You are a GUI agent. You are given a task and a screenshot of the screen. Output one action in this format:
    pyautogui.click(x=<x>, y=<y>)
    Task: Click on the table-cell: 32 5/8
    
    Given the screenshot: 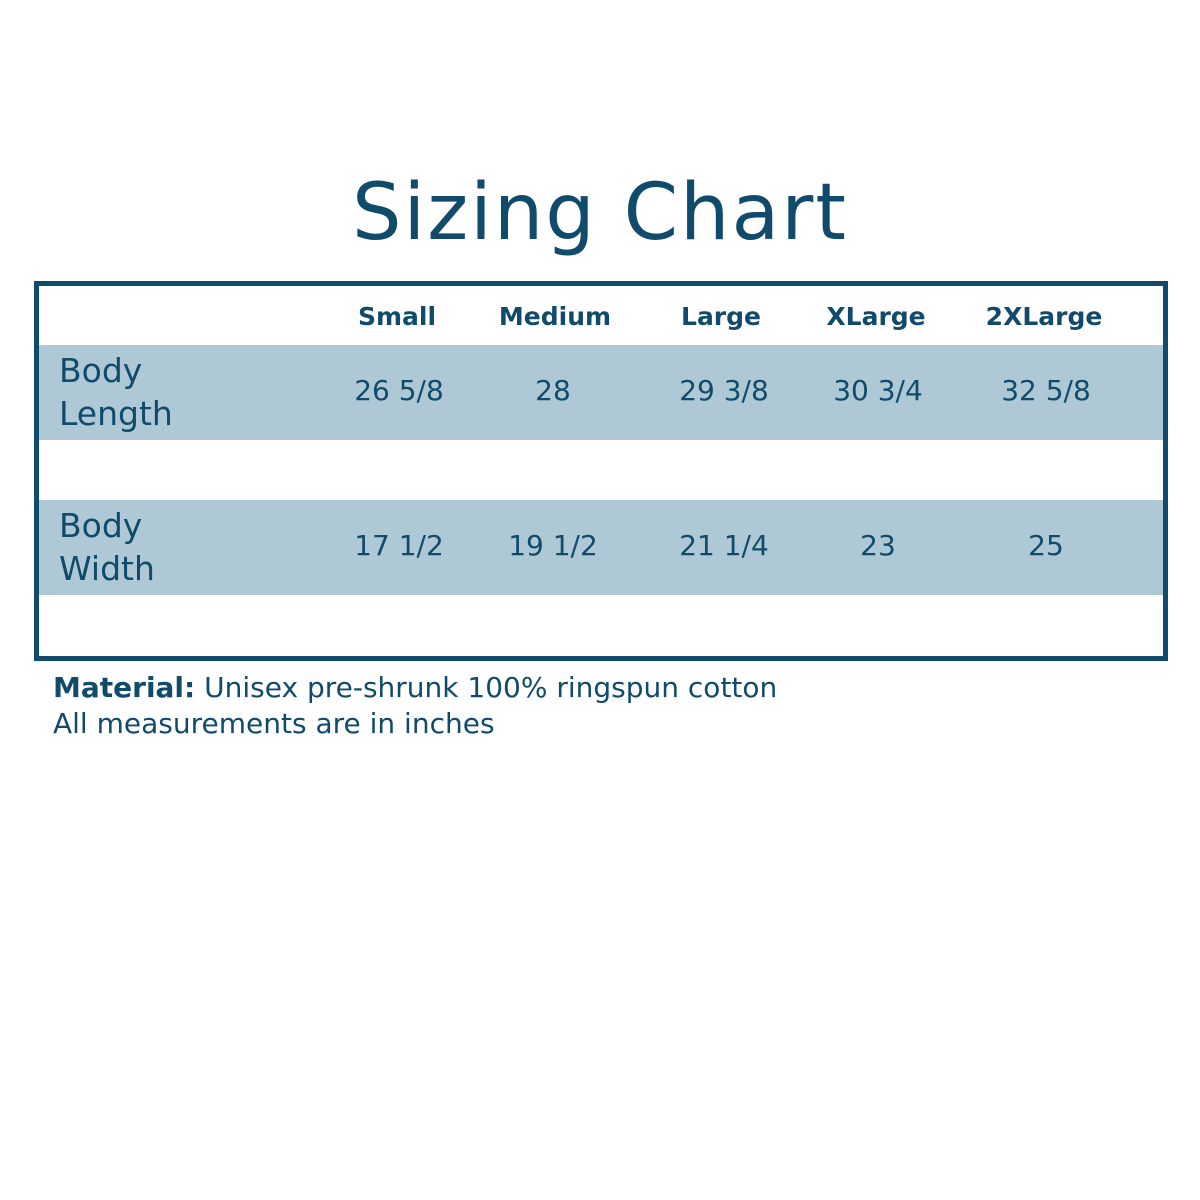 What is the action you would take?
    pyautogui.click(x=1046, y=390)
    